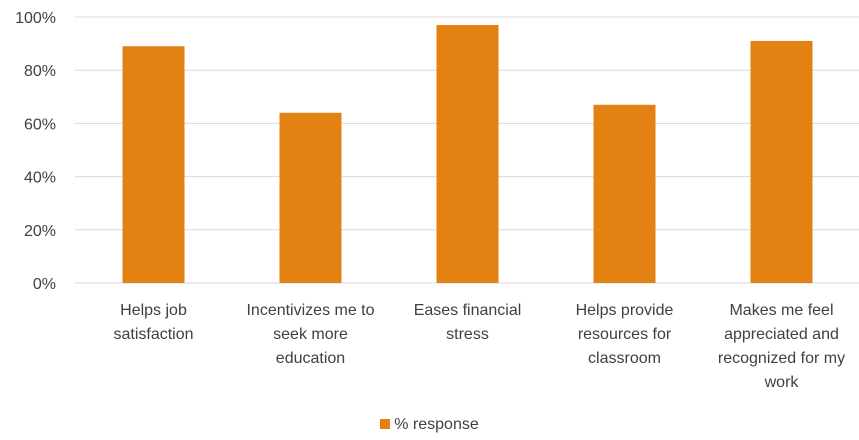 The image size is (859, 440). Describe the element at coordinates (310, 358) in the screenshot. I see `x-tick-label: education` at that location.